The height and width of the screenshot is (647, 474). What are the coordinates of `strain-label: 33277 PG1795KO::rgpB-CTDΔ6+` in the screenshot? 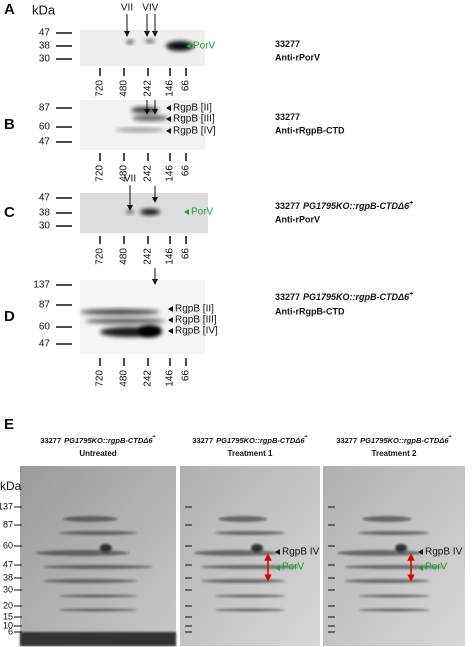 It's located at (344, 297).